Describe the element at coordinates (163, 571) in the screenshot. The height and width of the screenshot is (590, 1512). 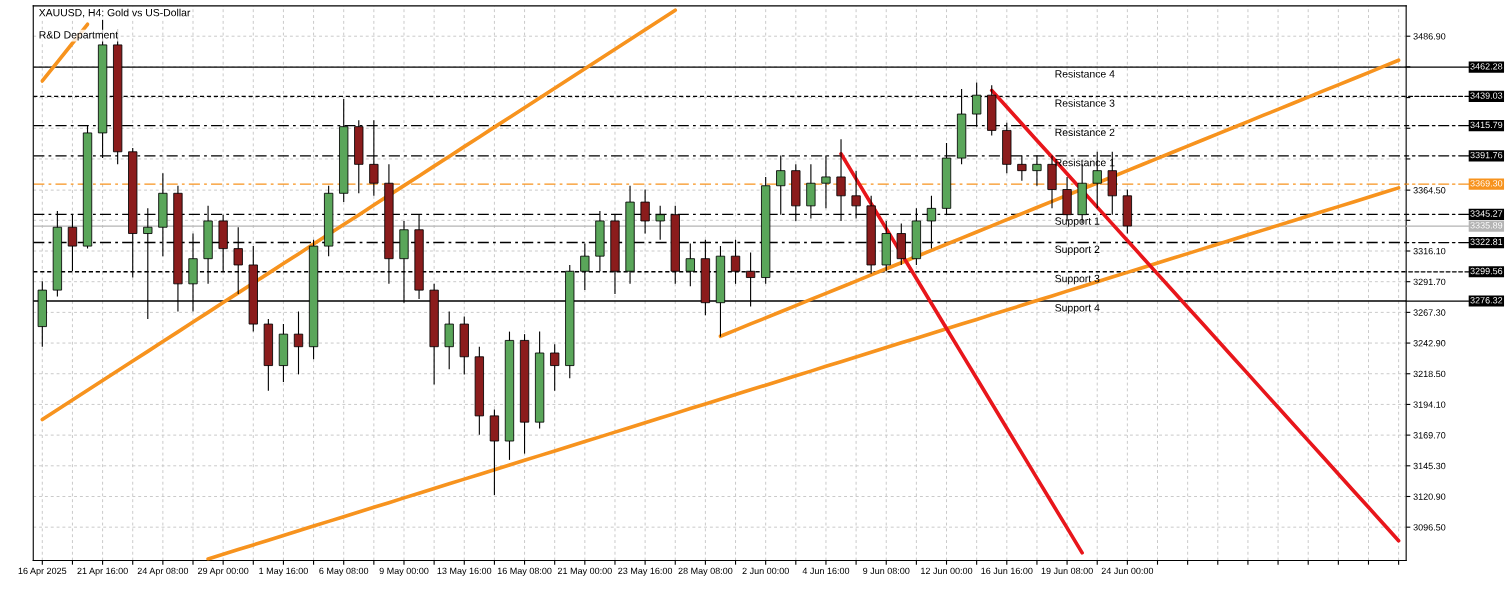
I see `x-tick-label: 24 Apr 08:00` at that location.